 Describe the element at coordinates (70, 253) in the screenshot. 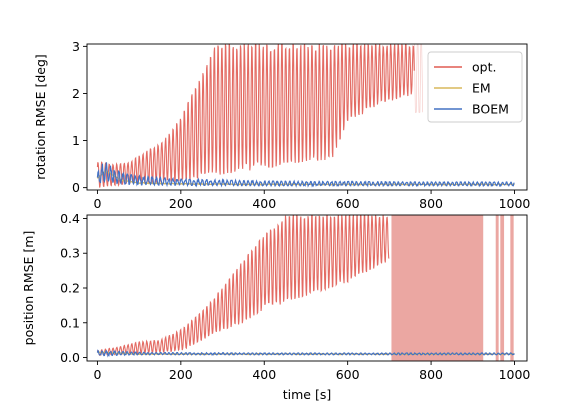

I see `y-tick-label: 0.3` at that location.